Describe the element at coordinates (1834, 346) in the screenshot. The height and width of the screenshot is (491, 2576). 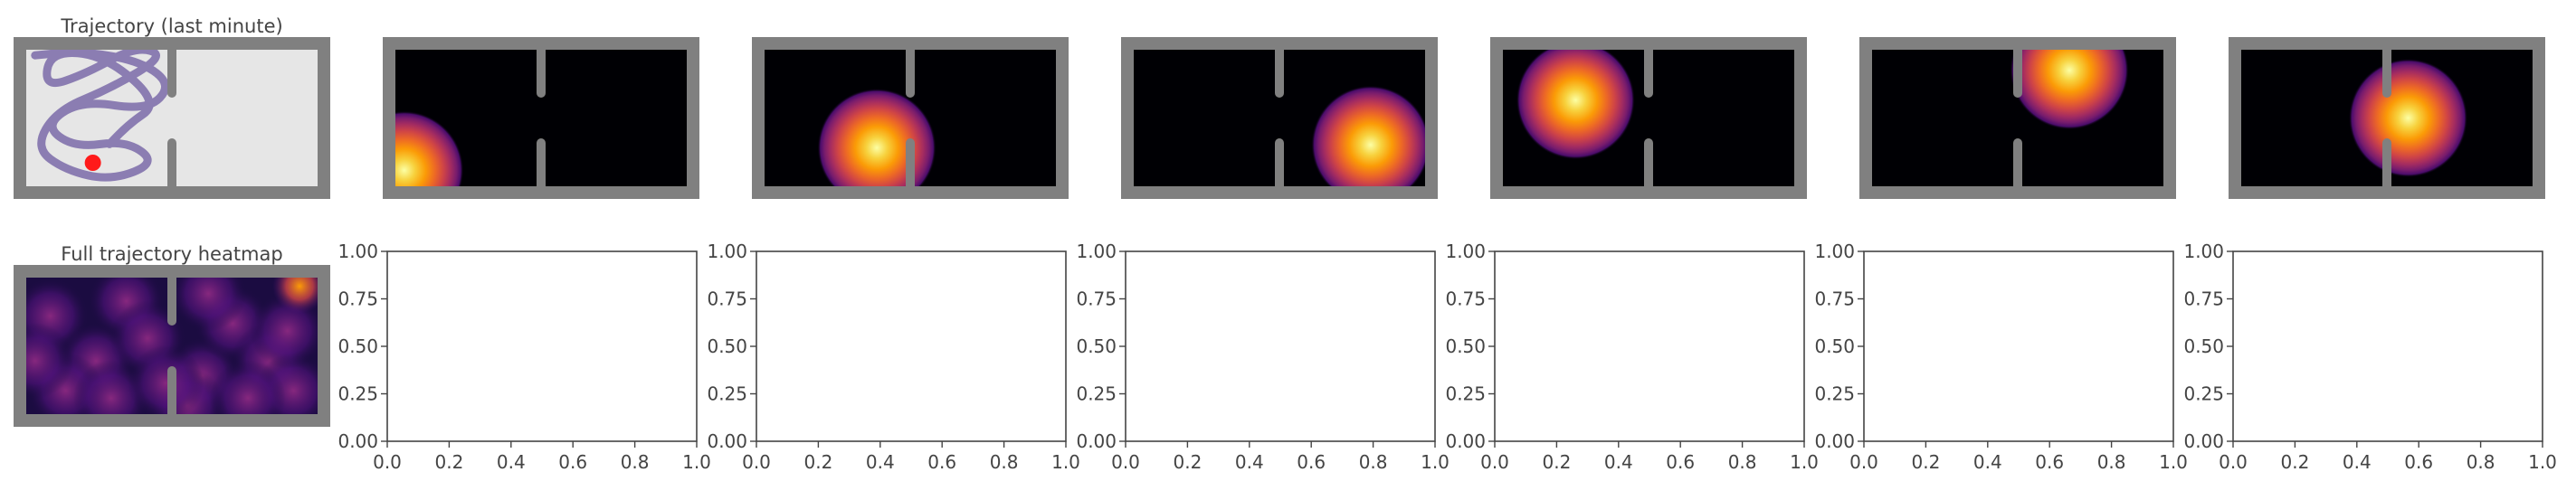
I see `empty-5-ytick-label-2: 0.50` at that location.